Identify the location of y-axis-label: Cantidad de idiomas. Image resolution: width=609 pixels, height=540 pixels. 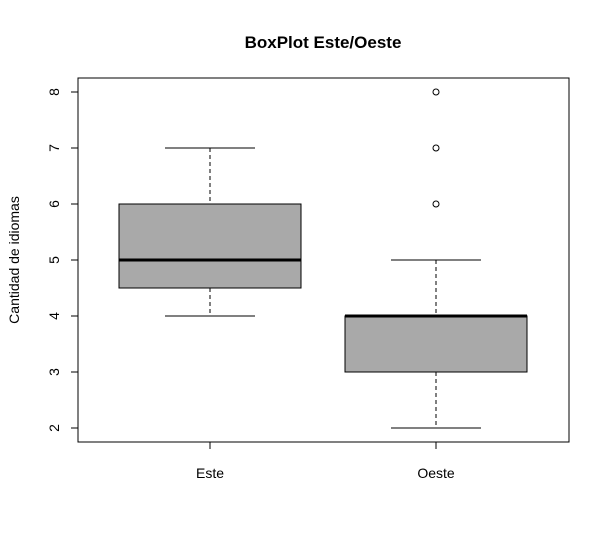
(14, 260).